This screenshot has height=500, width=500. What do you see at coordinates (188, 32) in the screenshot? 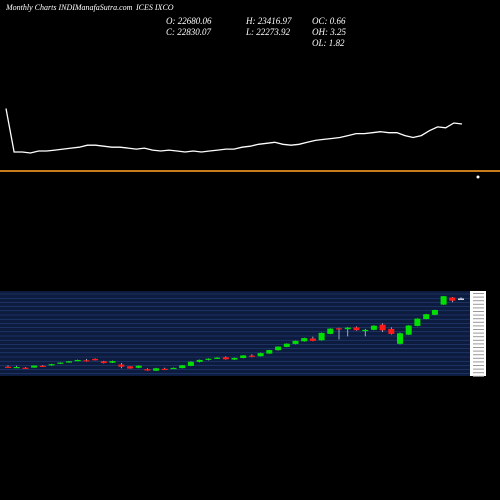
I see `close-value: C: 22830.07` at bounding box center [188, 32].